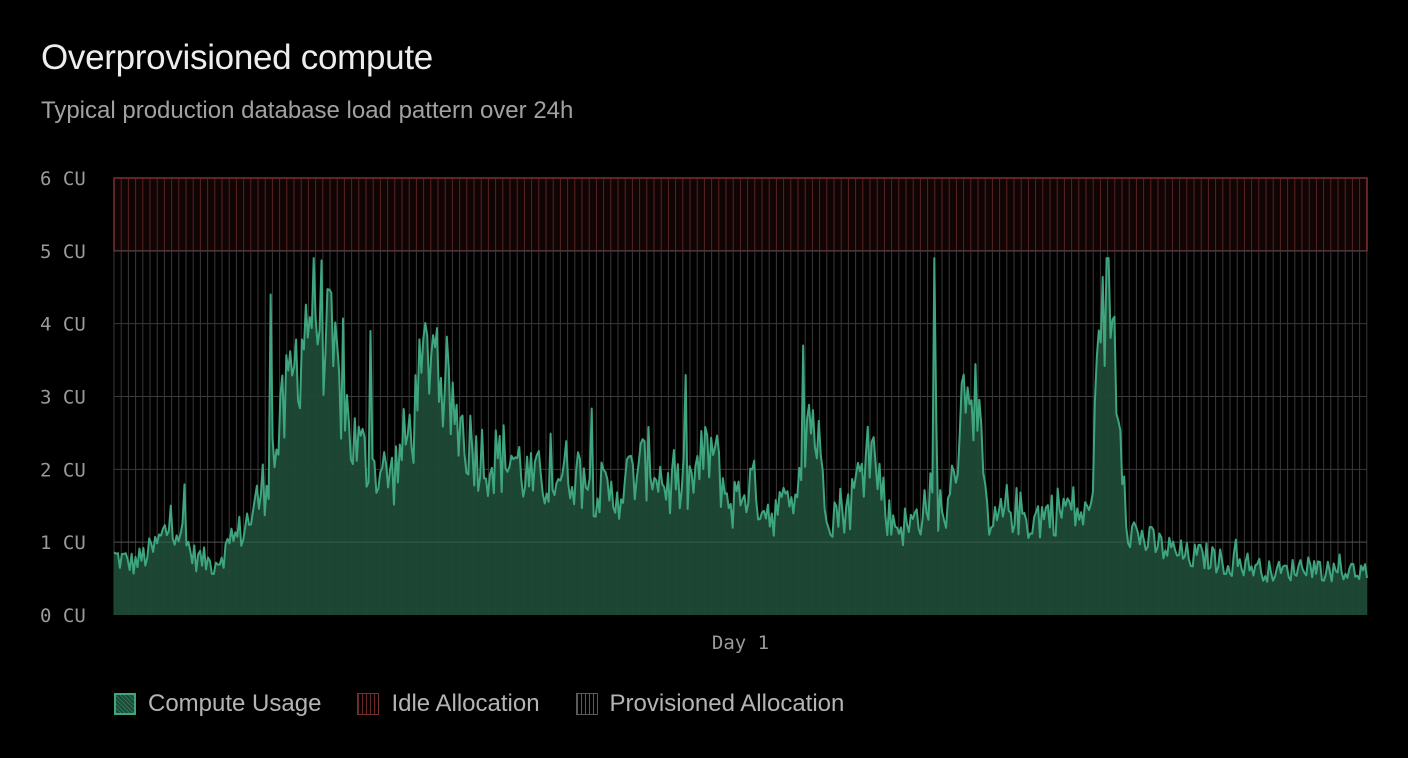 Image resolution: width=1408 pixels, height=758 pixels. Describe the element at coordinates (63, 325) in the screenshot. I see `y-tick-label: 4 CU` at that location.